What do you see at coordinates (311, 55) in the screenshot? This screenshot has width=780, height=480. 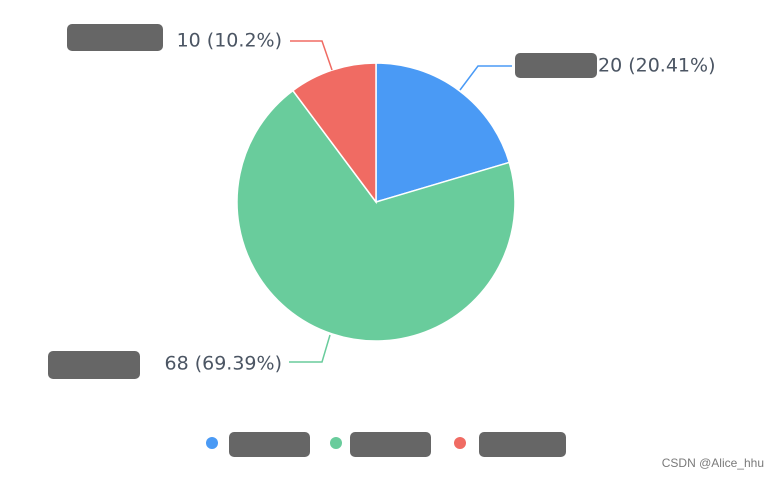 I see `callout-red-line` at bounding box center [311, 55].